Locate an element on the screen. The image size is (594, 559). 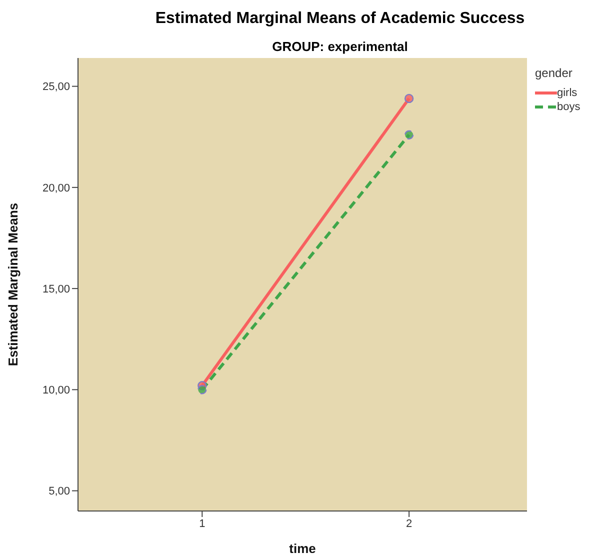
legend-label: girls is located at coordinates (567, 93).